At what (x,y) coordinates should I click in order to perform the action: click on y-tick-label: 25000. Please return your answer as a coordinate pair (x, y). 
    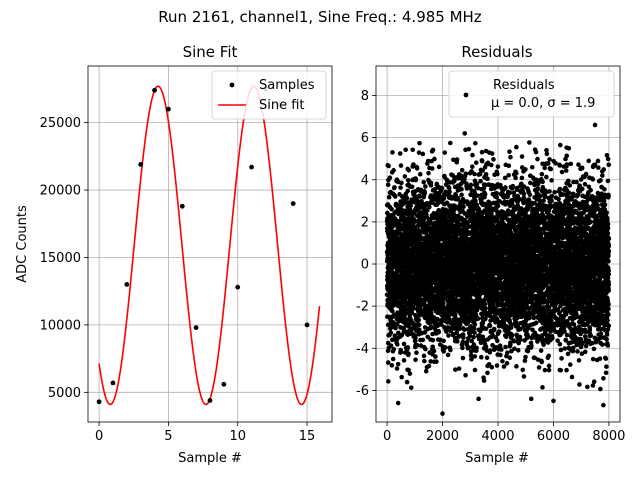
    Looking at the image, I should click on (60, 123).